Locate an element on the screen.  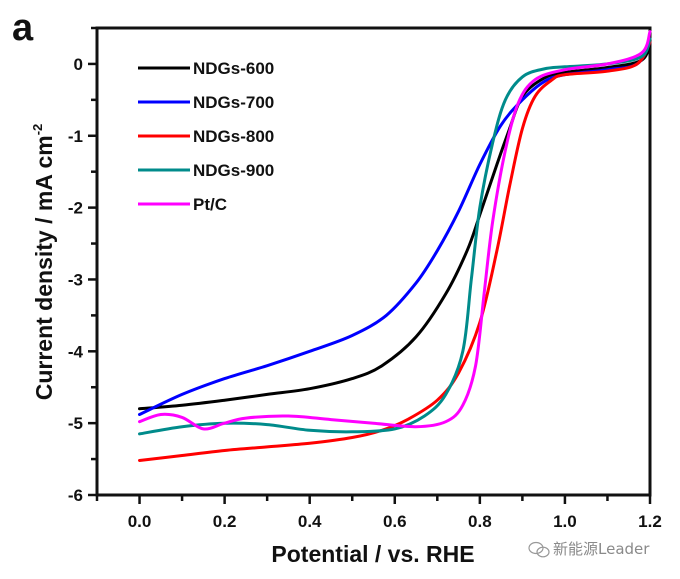
legend-item-ndgs-800: NDGs-800 is located at coordinates (206, 136).